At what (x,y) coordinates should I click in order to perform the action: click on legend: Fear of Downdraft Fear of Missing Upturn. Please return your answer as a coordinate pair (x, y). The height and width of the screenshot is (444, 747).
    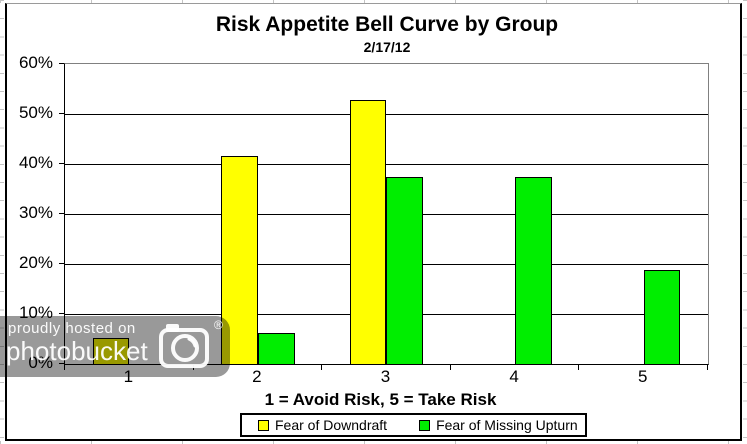
    Looking at the image, I should click on (413, 425).